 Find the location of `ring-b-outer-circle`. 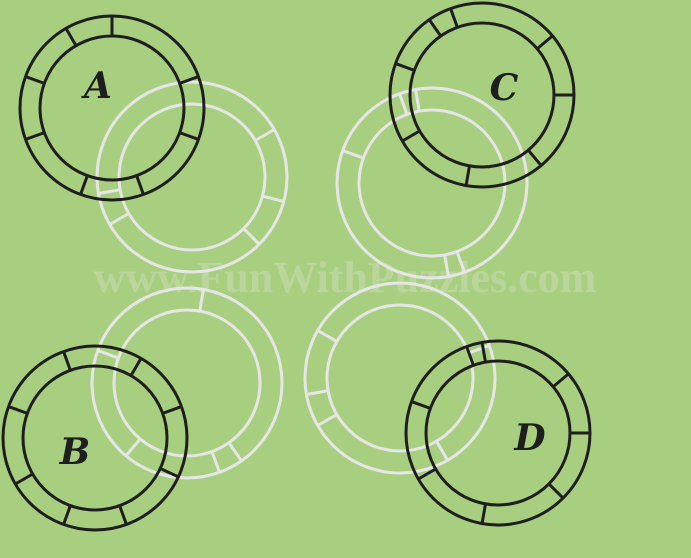

ring-b-outer-circle is located at coordinates (95, 438).